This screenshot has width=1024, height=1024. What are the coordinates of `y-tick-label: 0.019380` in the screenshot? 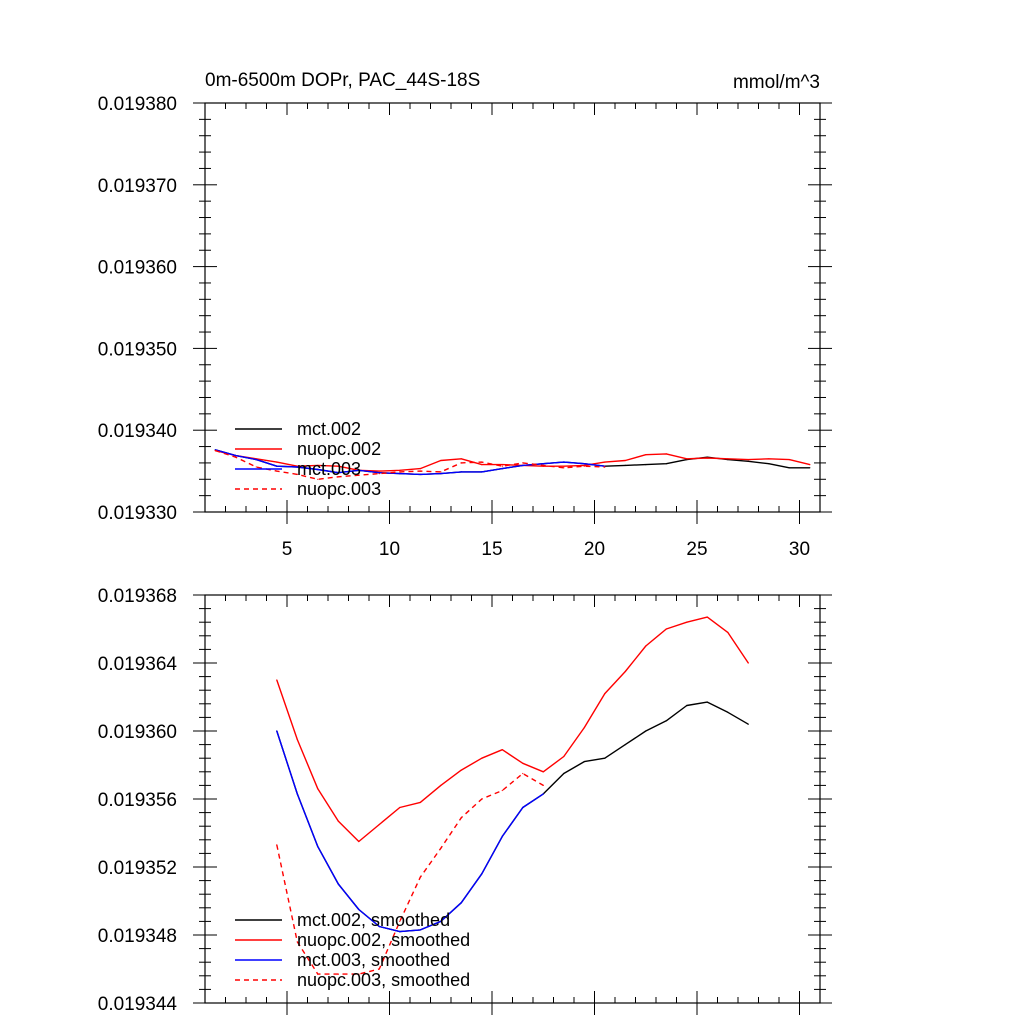 It's located at (137, 104).